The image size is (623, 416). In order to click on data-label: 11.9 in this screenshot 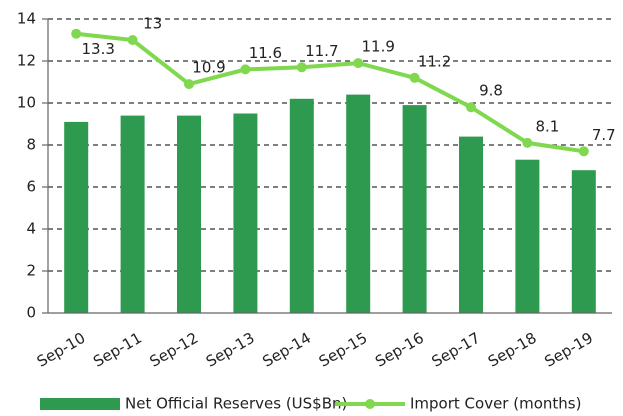, I will do `click(377, 47)`.